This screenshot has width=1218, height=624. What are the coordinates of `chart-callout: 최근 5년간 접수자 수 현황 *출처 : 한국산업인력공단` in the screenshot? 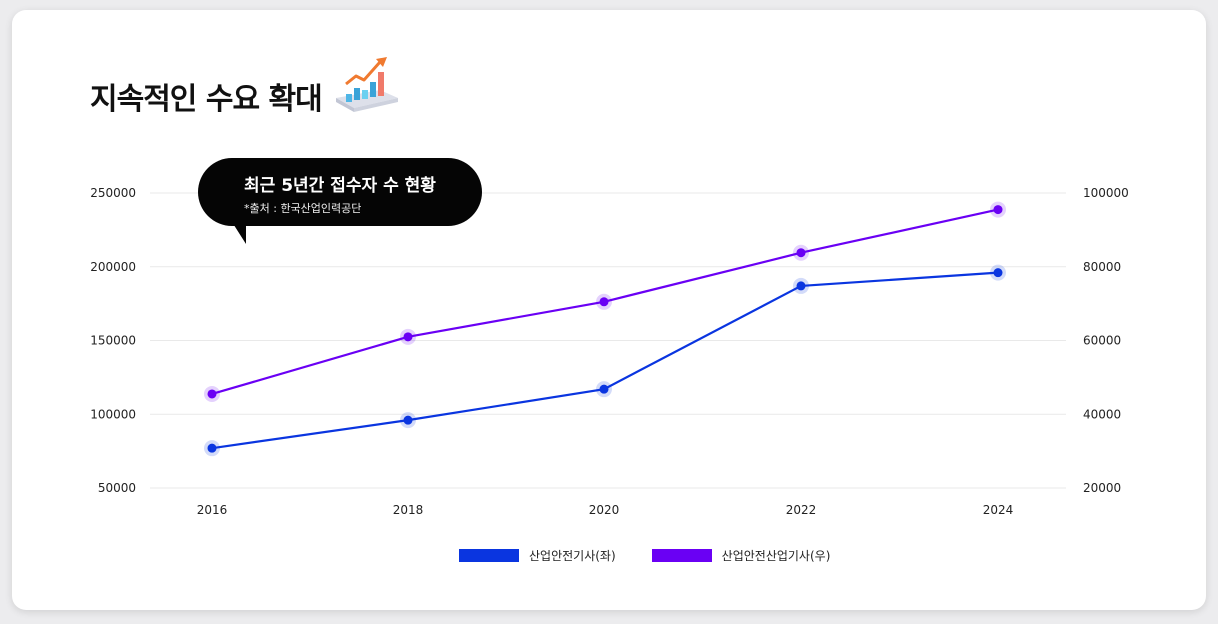 It's located at (340, 192).